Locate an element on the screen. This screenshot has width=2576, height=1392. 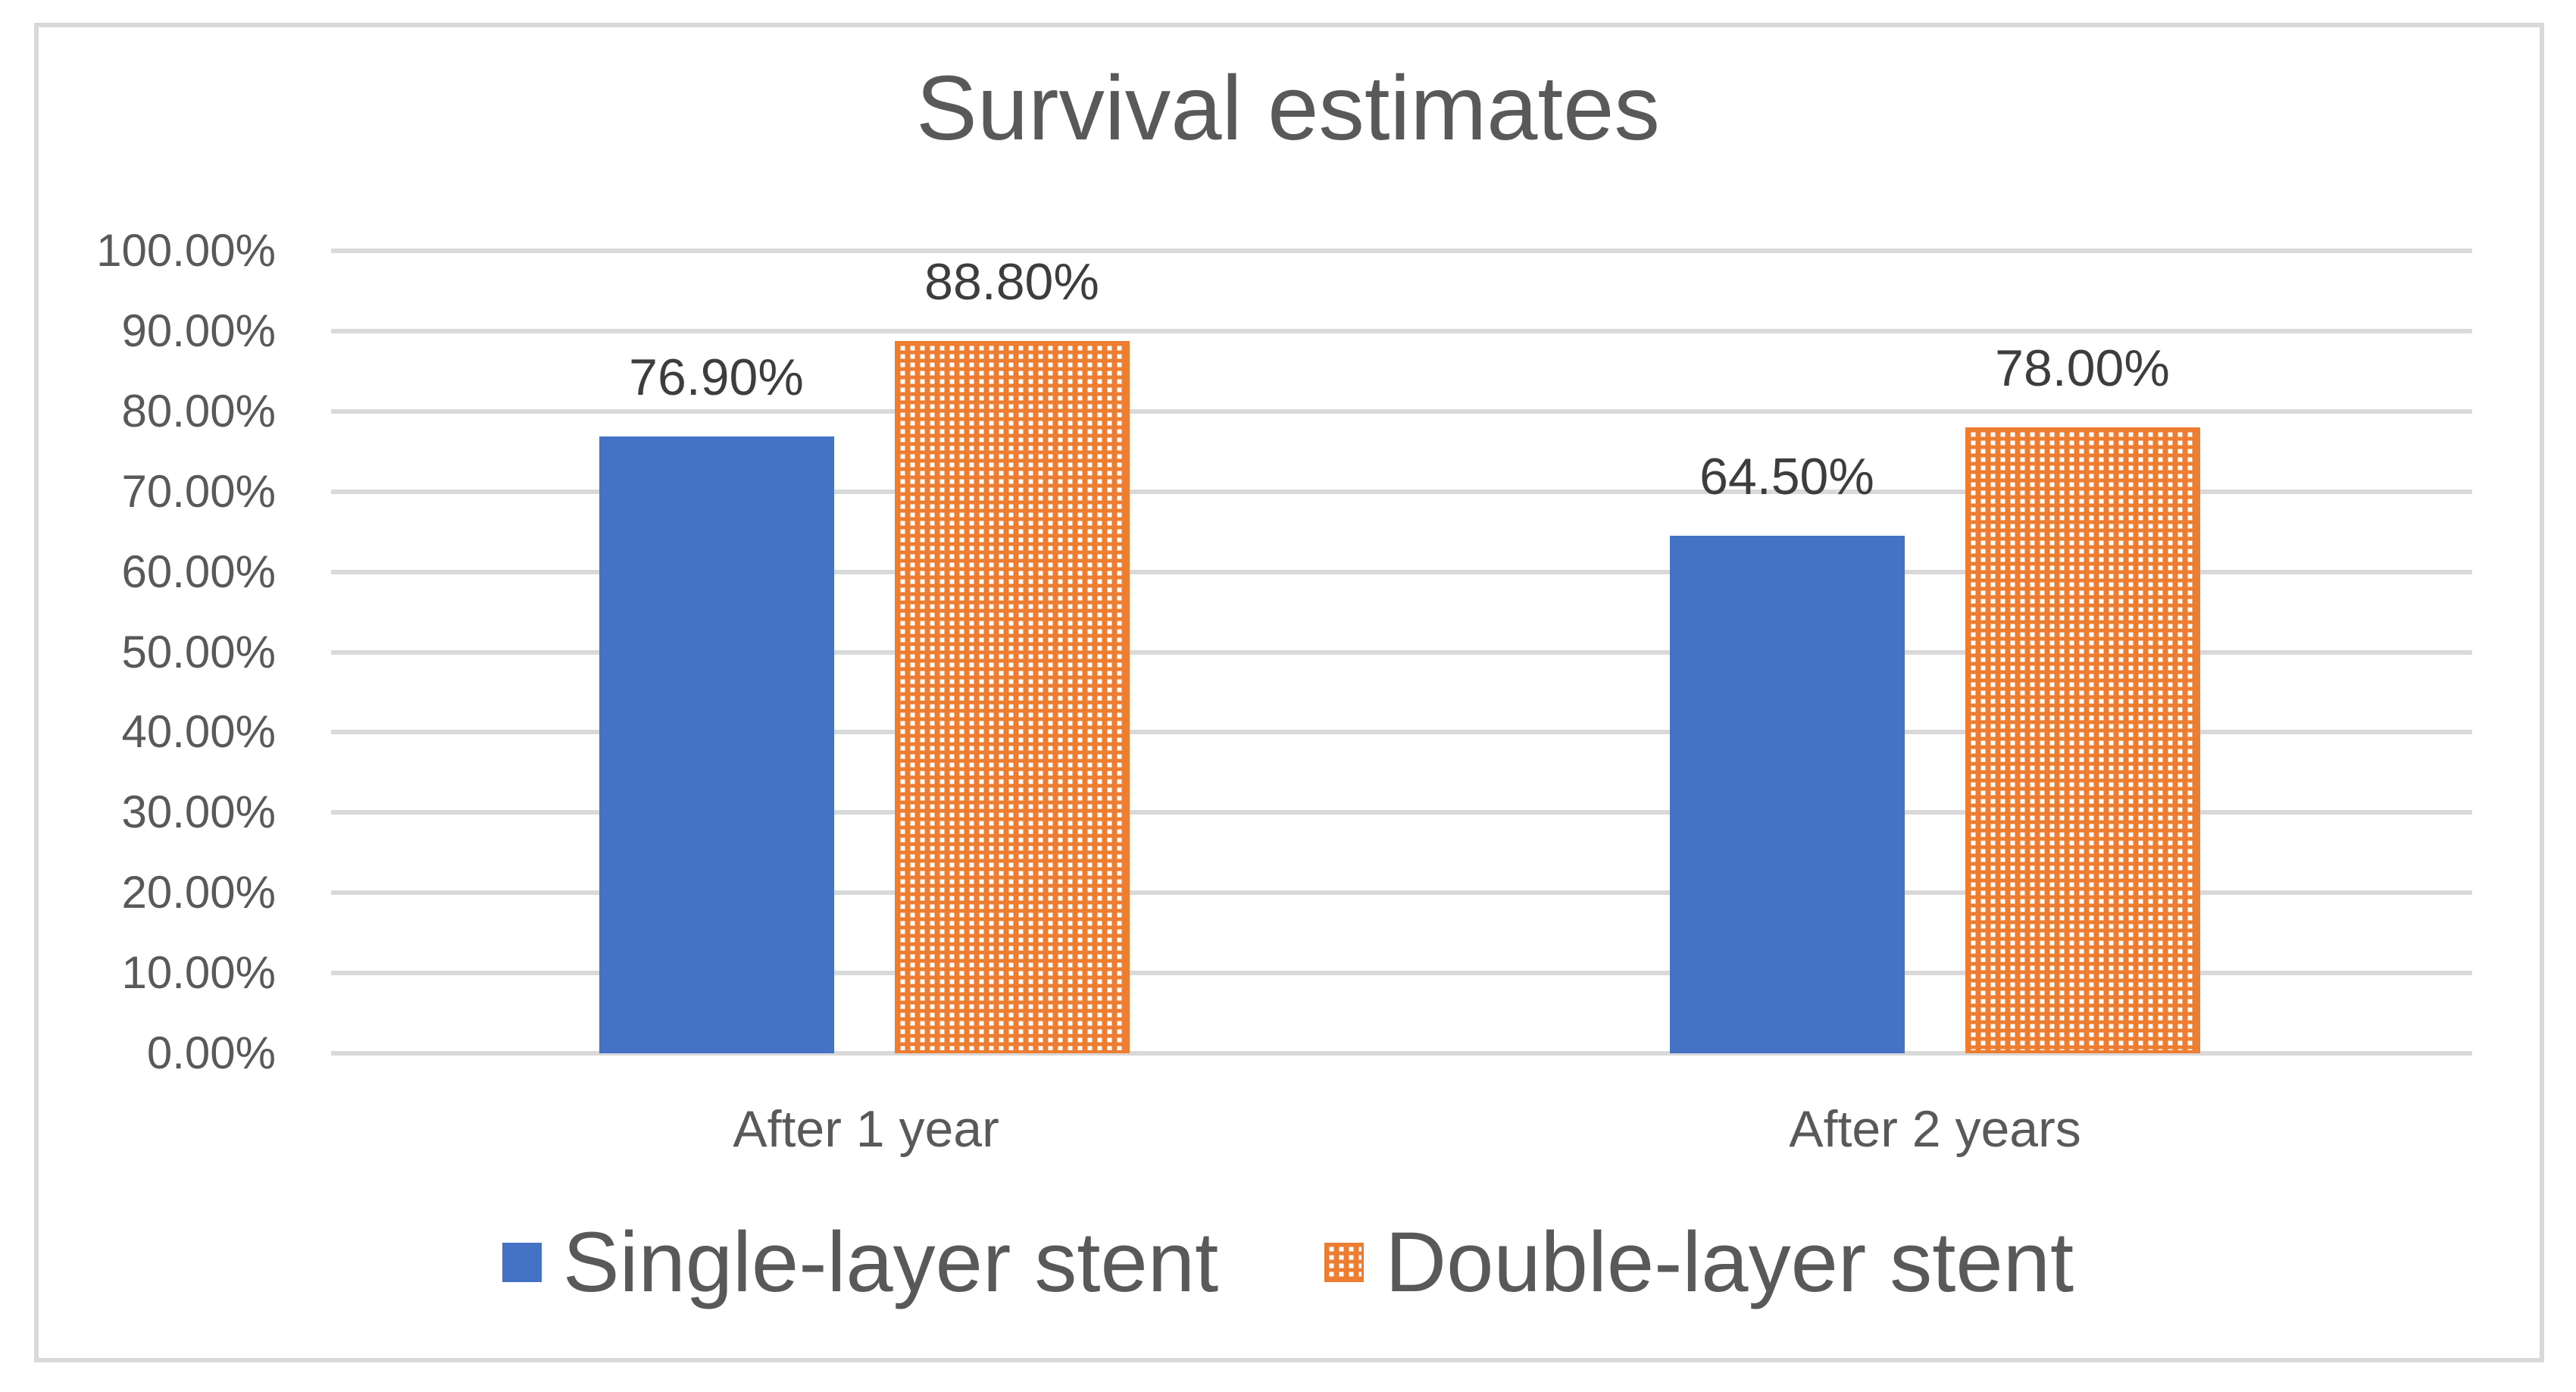
data-label-double-layer-stent-after-2-years: 78.00% is located at coordinates (2082, 368).